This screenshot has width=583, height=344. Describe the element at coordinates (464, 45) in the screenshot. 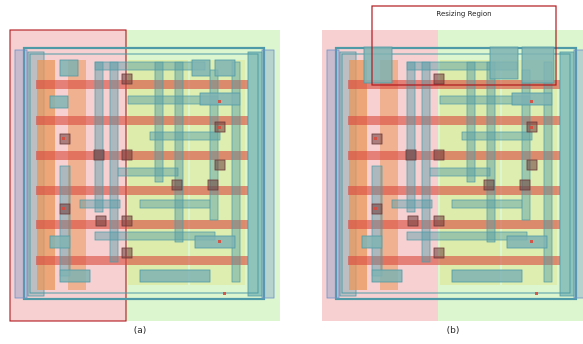

I see `resizing-region-box` at that location.